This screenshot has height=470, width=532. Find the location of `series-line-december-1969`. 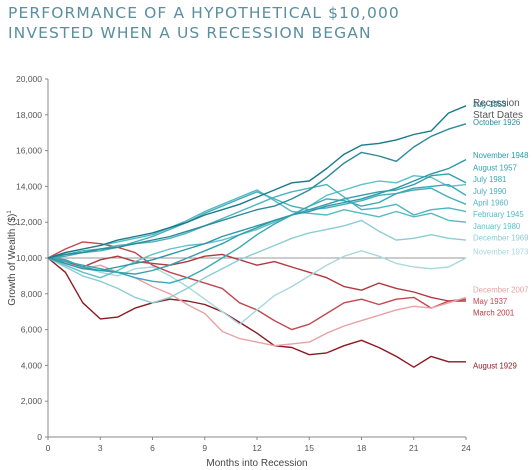

series-line-december-1969 is located at coordinates (257, 261).